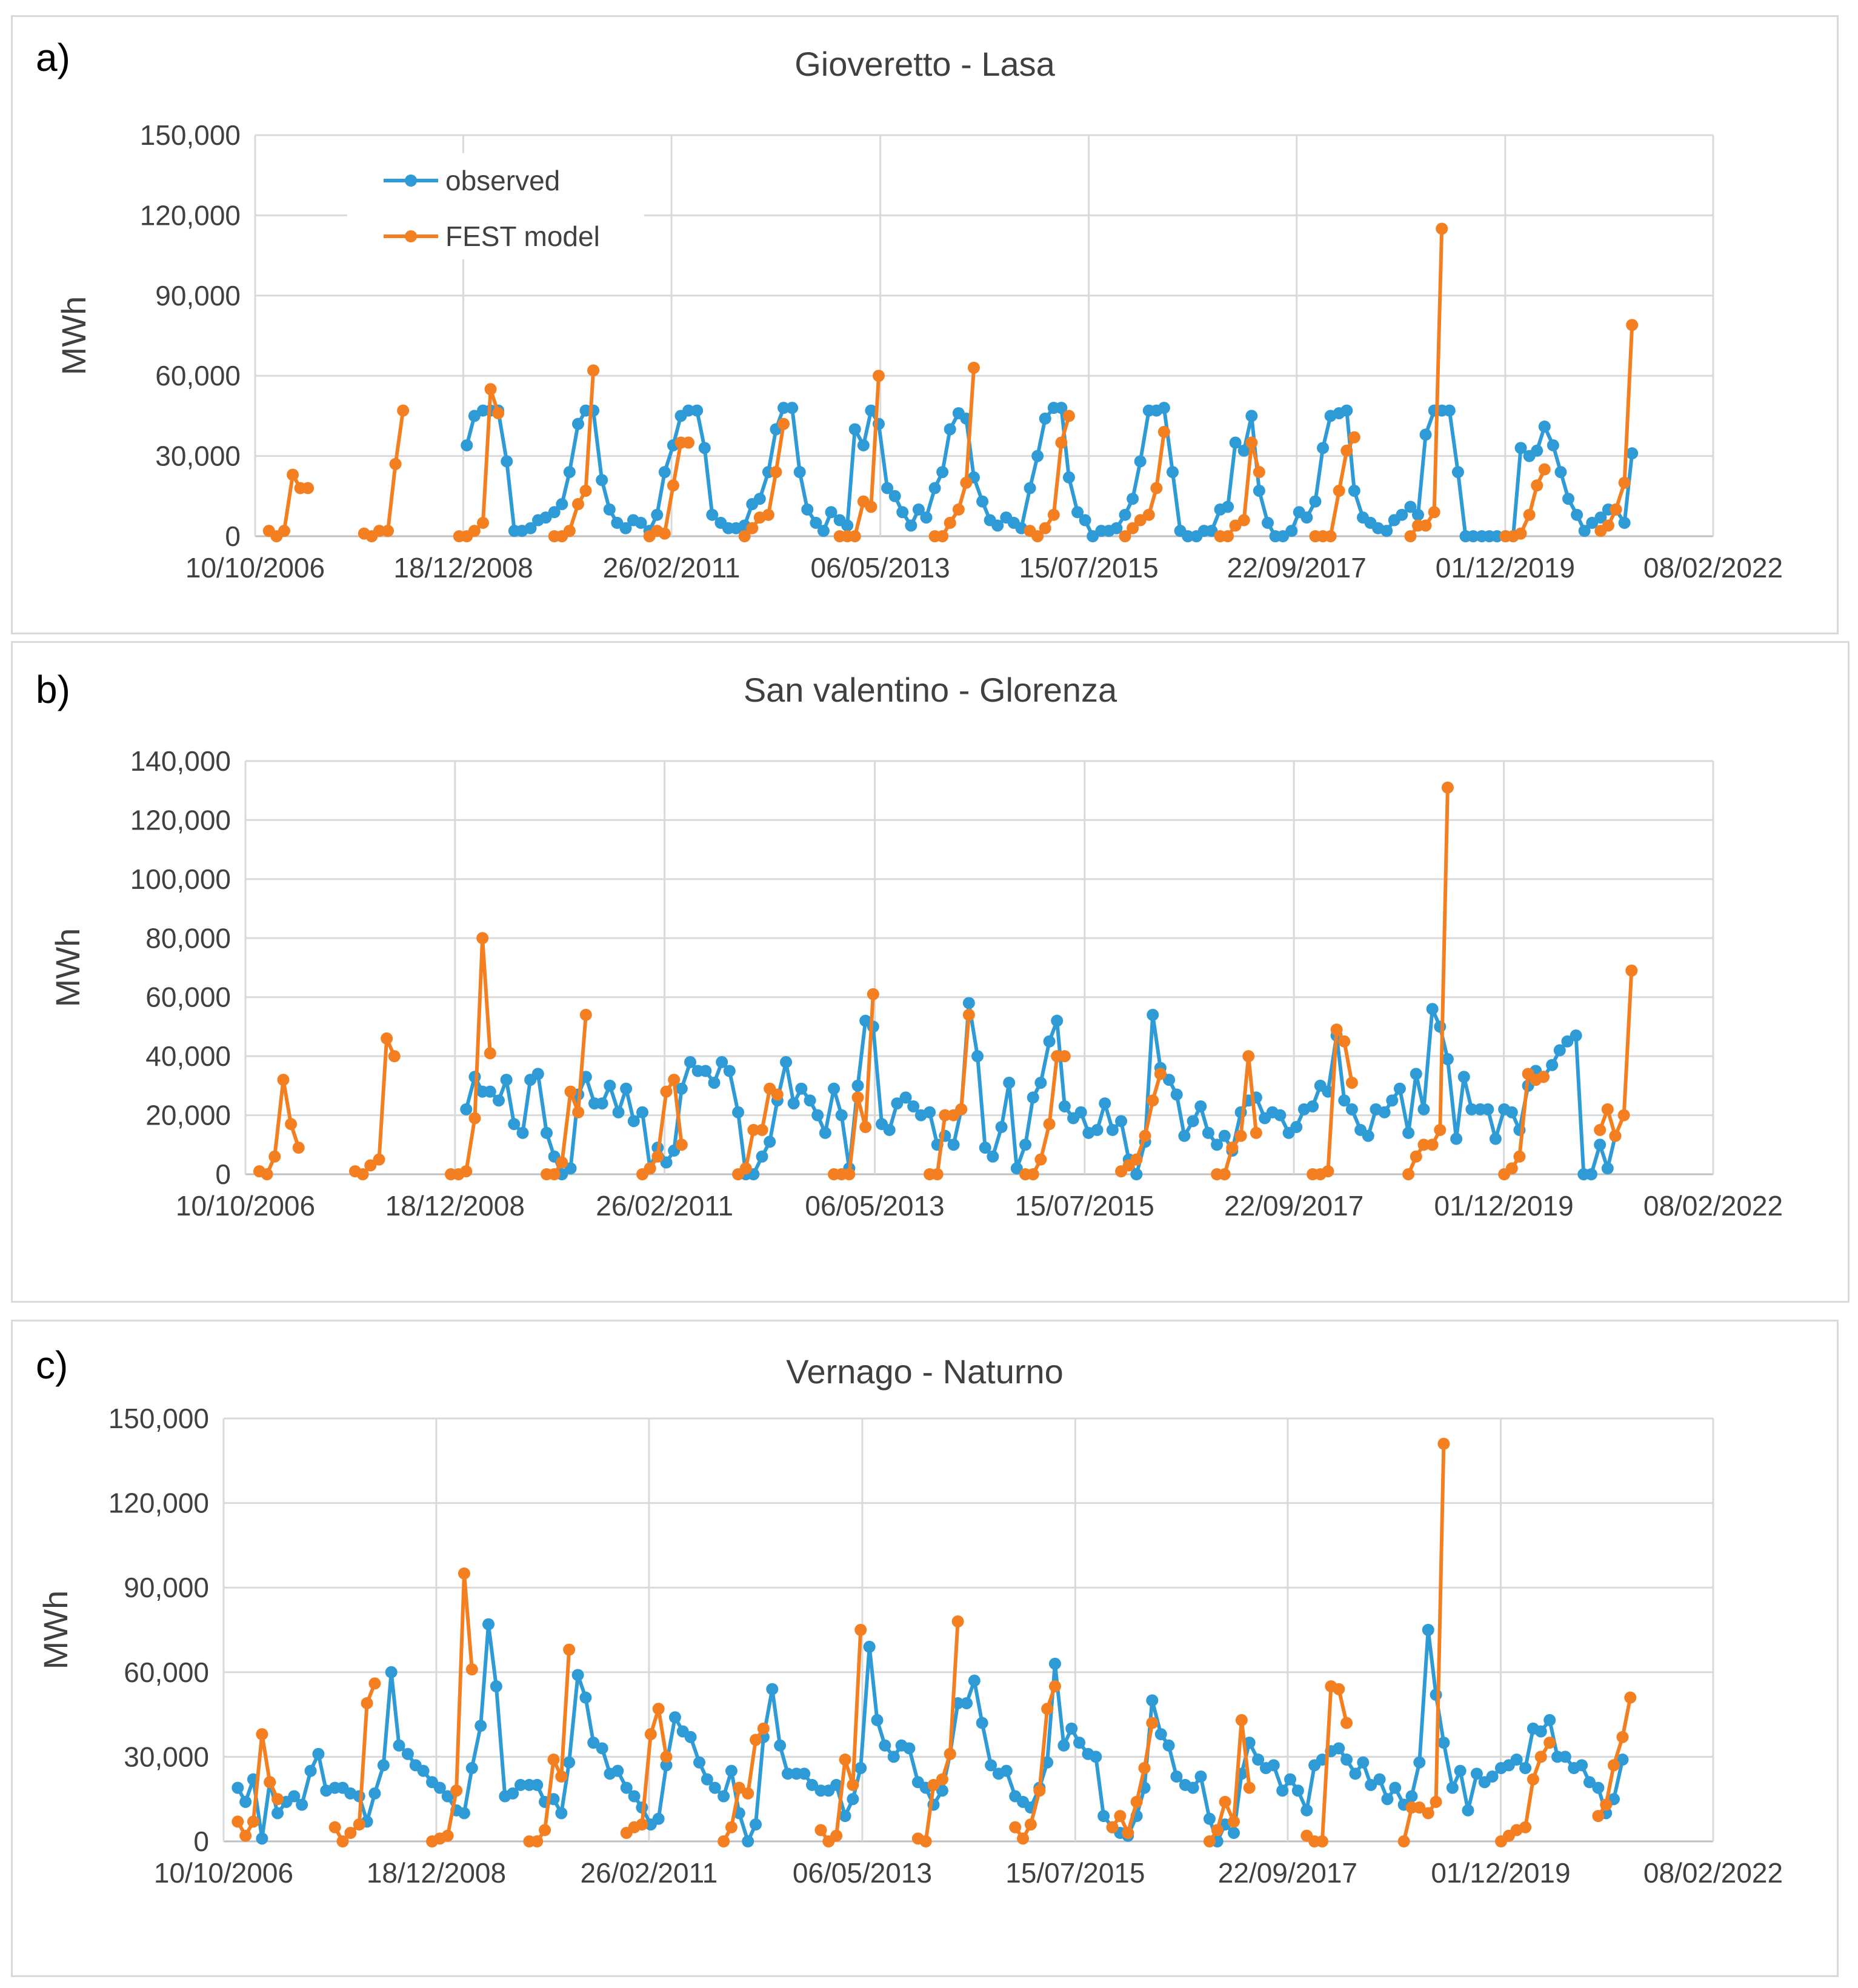  What do you see at coordinates (198, 456) in the screenshot?
I see `y-tick-label: 30,000` at bounding box center [198, 456].